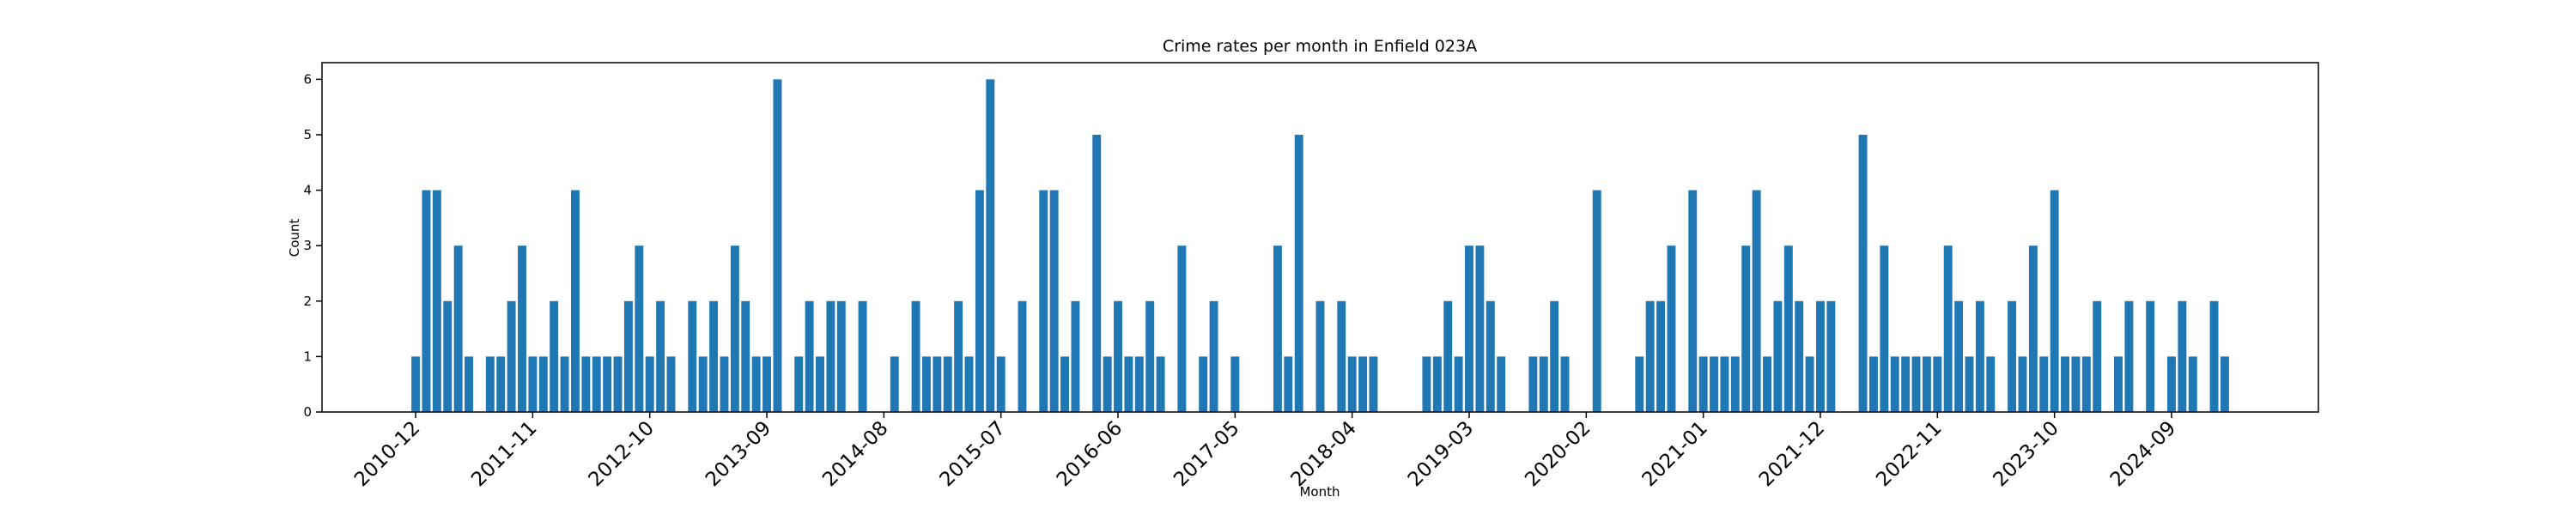 This screenshot has height=515, width=2576. What do you see at coordinates (2026, 454) in the screenshot?
I see `x-tick-label: 2023-10` at bounding box center [2026, 454].